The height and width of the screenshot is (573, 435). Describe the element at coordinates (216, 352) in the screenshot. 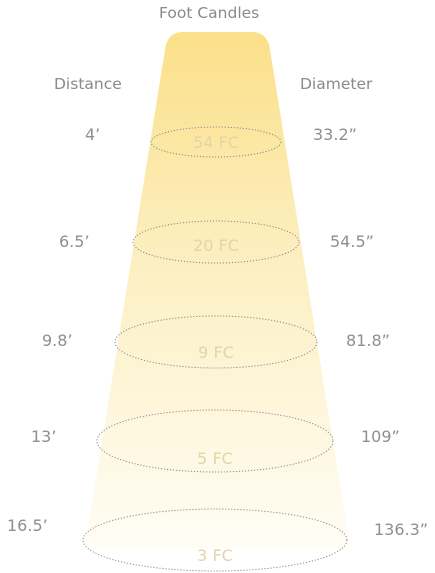

I see `fc-value-3: 9 FC` at that location.